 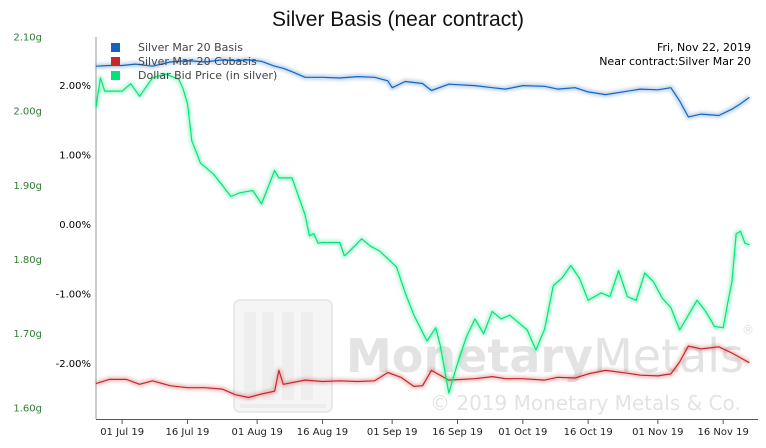 What do you see at coordinates (722, 432) in the screenshot?
I see `x-tick-label: 16 Nov 19` at bounding box center [722, 432].